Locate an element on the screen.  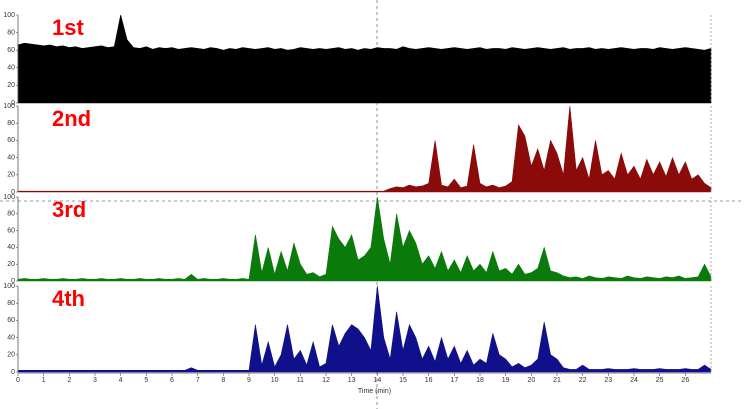
x-tick-label: 6 is located at coordinates (172, 380).